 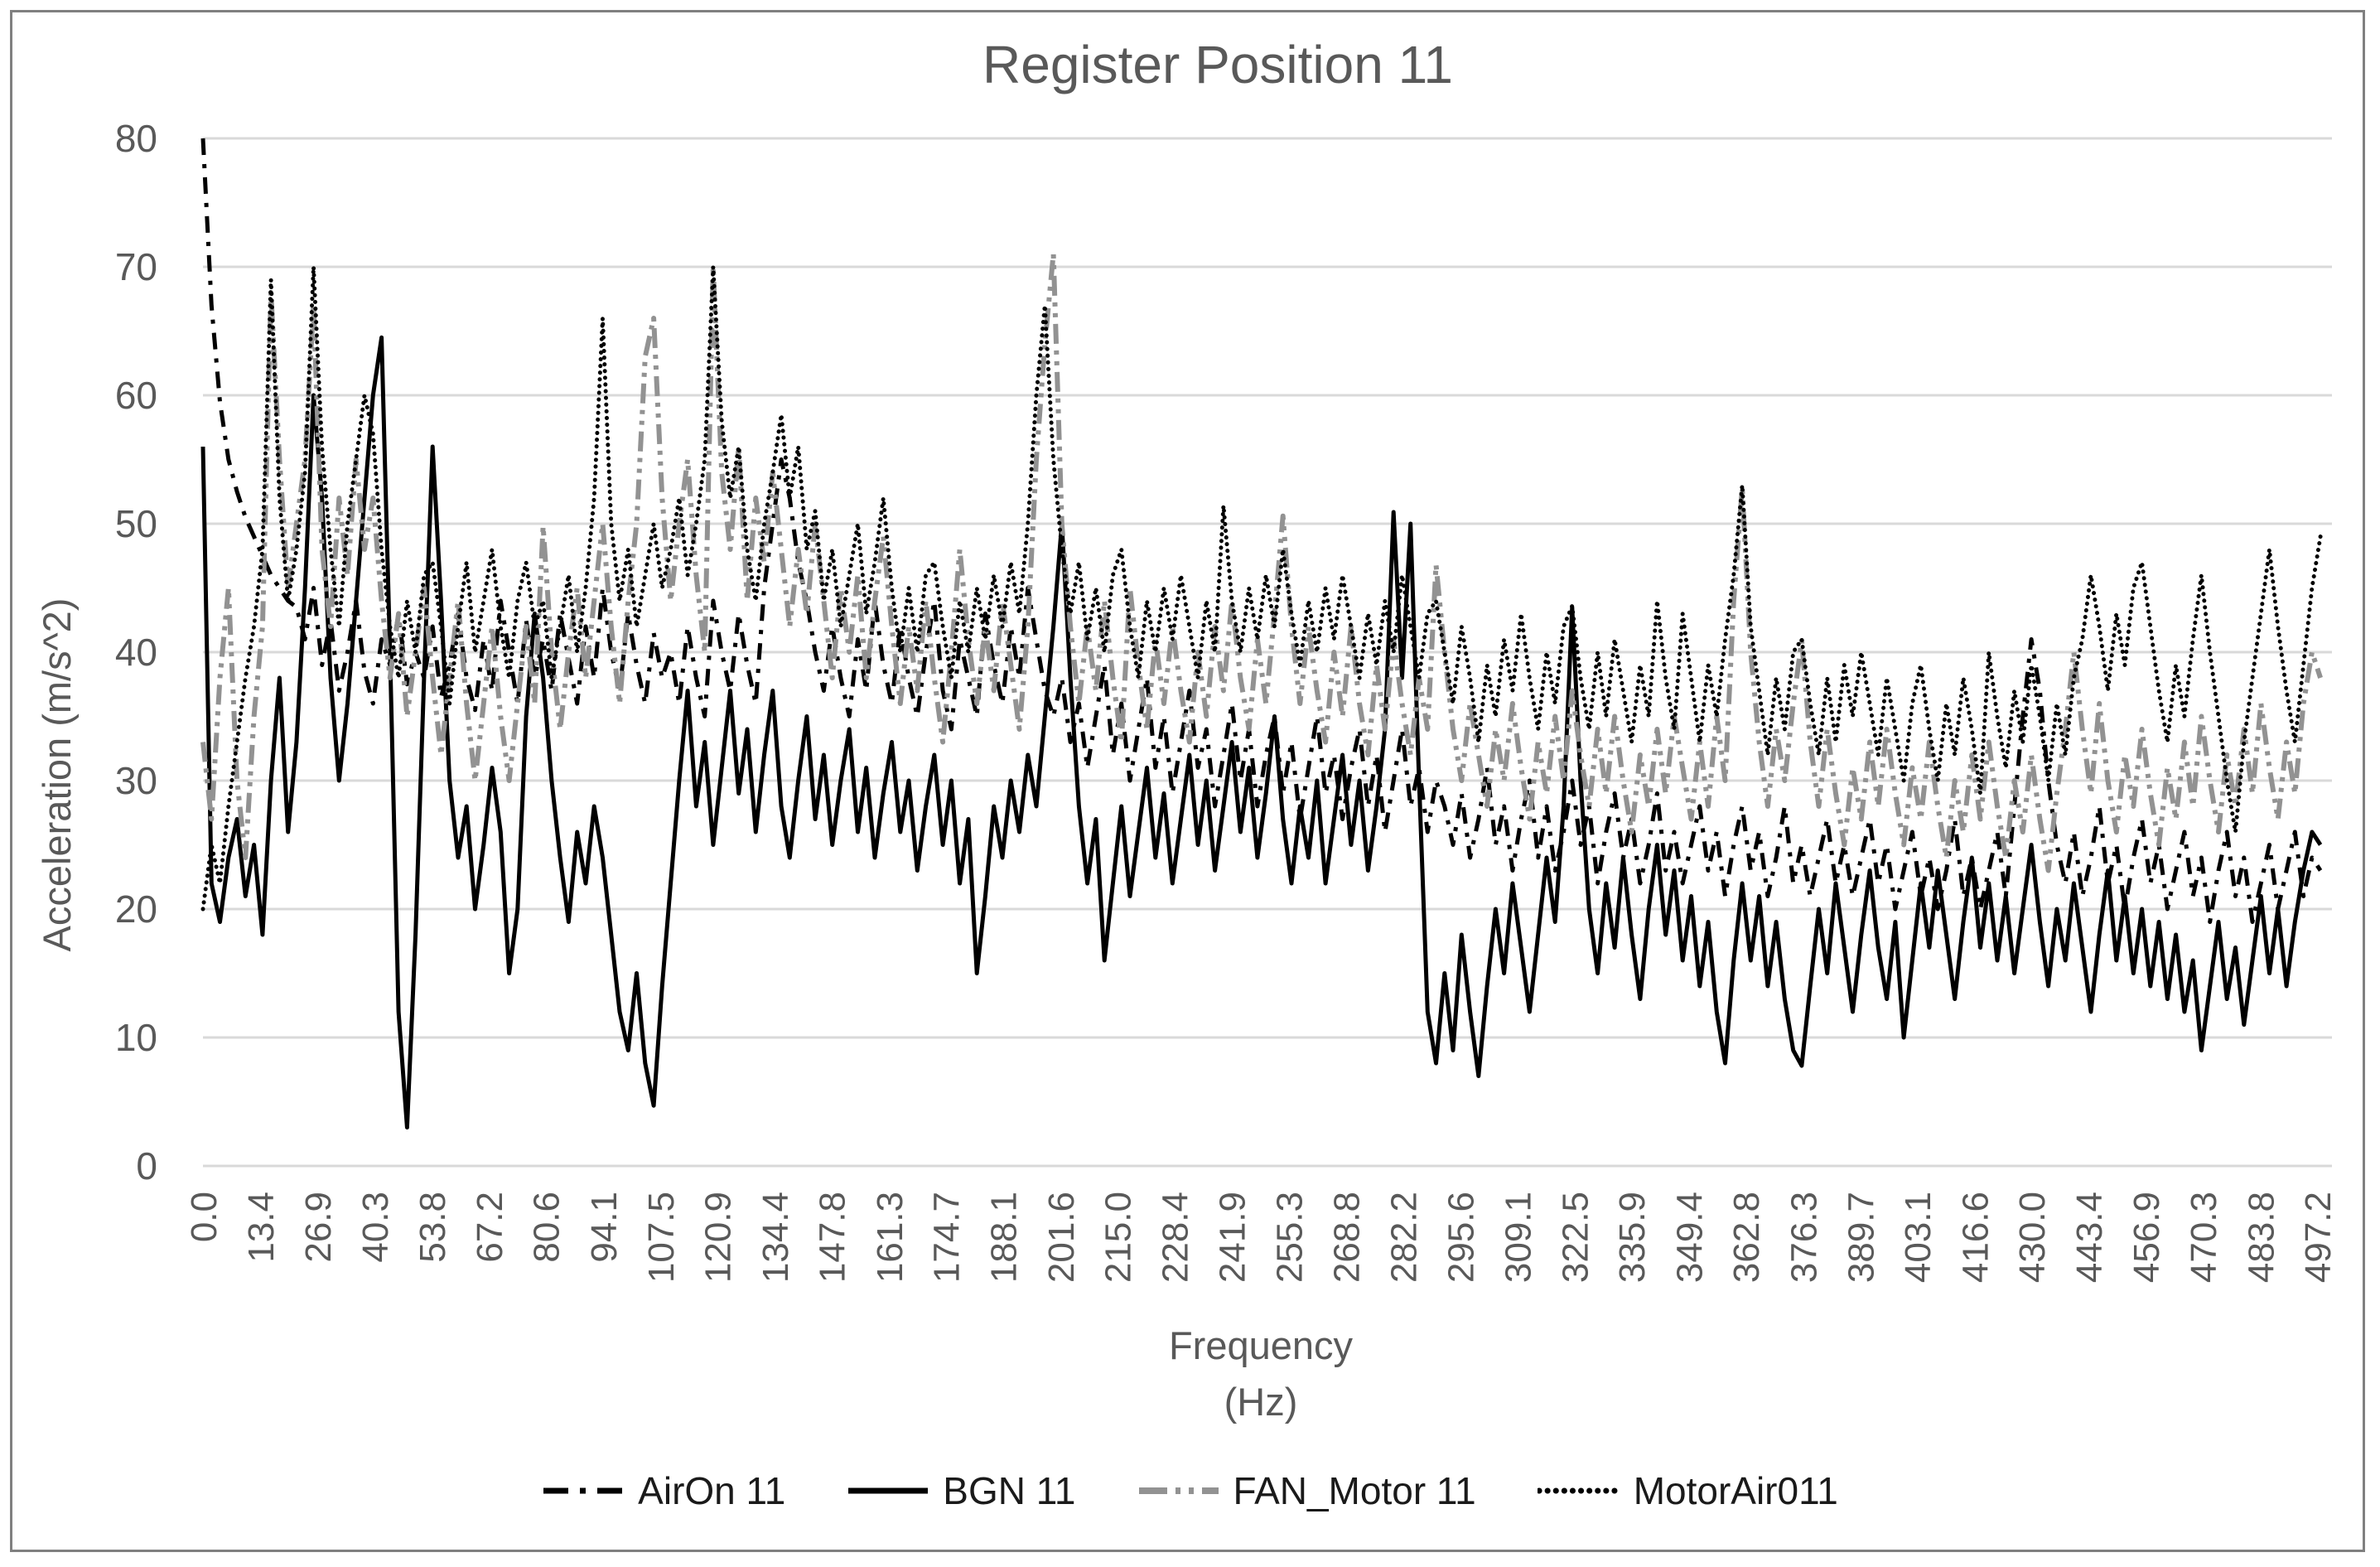 What do you see at coordinates (2032, 1237) in the screenshot?
I see `x-tick-label: 430.0` at bounding box center [2032, 1237].